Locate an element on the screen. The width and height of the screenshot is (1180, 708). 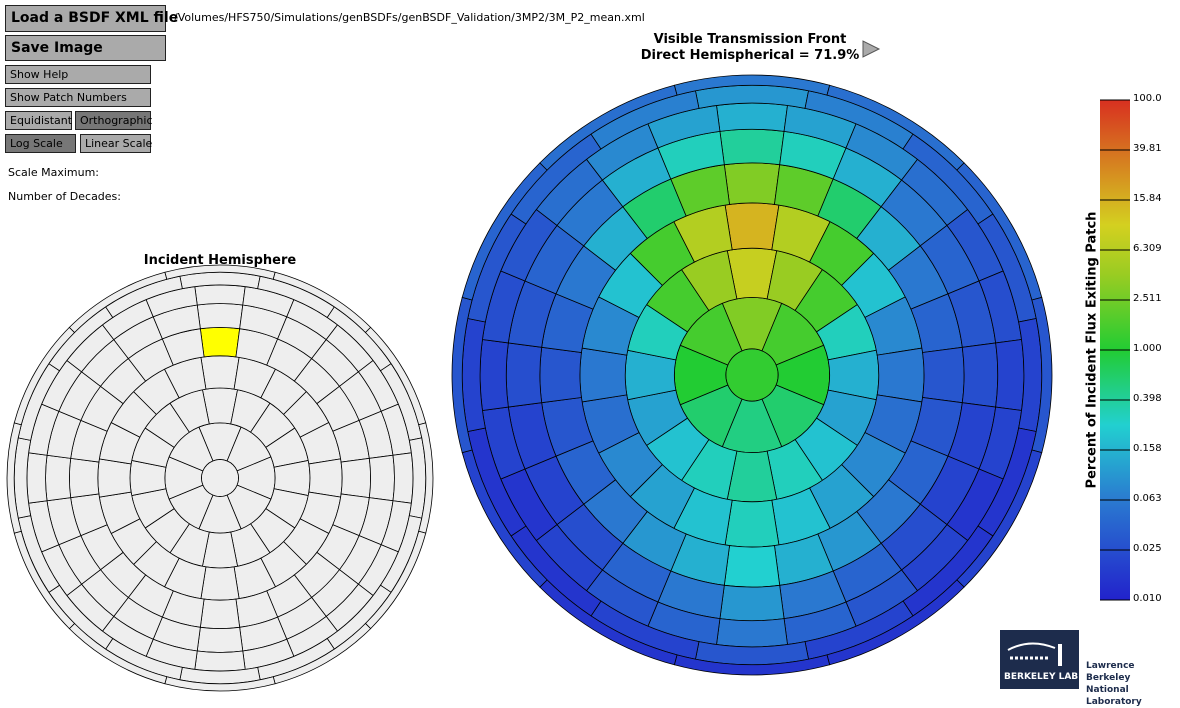
load-bsdf-button: Load a BSDF XML file is located at coordinates (91, 18).